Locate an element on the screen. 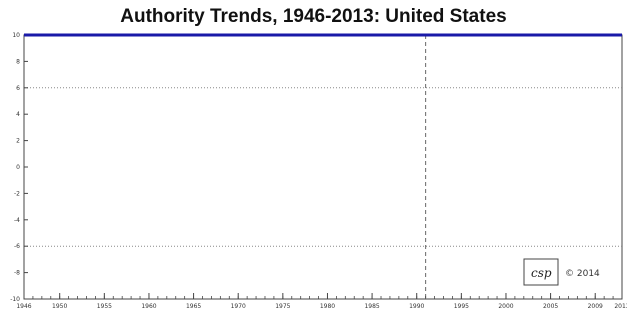  x-tick-label: 2000 is located at coordinates (505, 306).